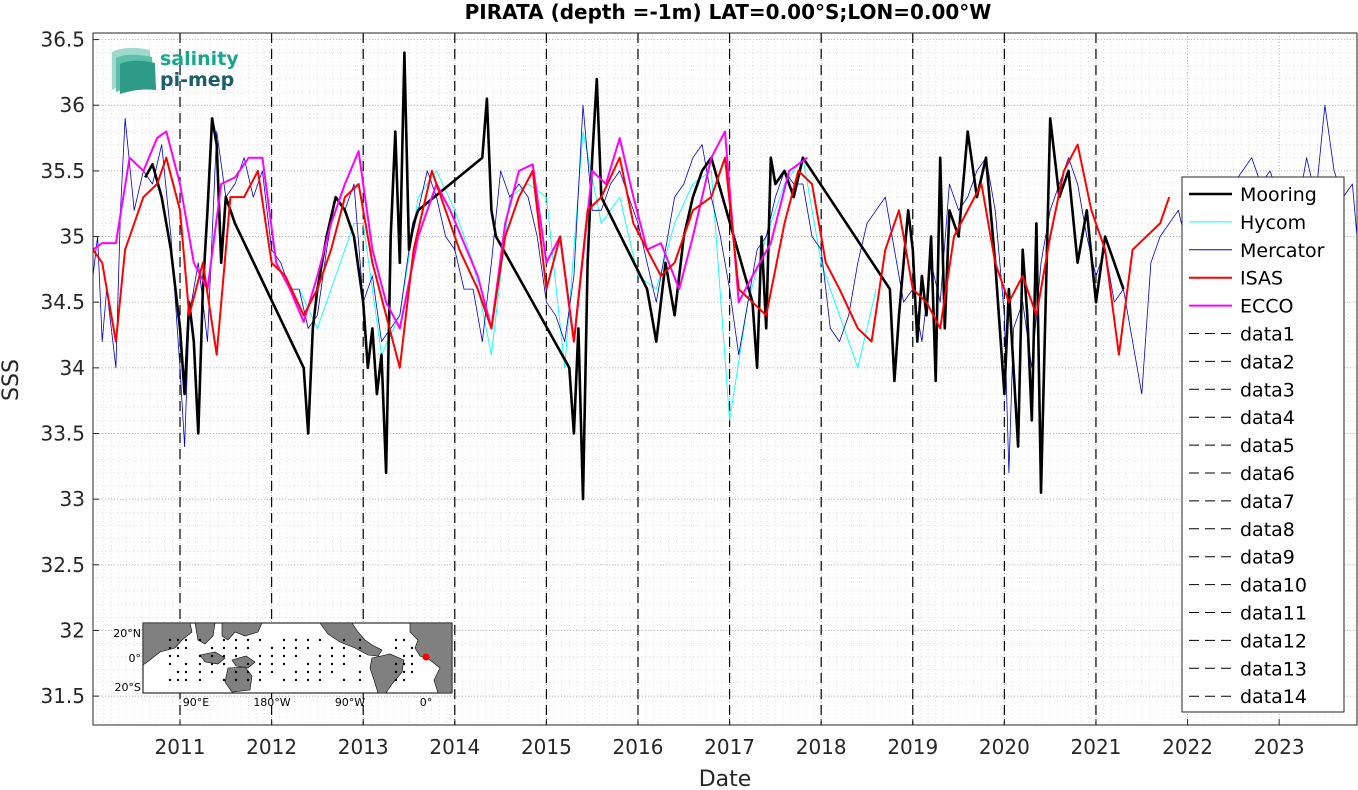 This screenshot has width=1358, height=790. Describe the element at coordinates (72, 105) in the screenshot. I see `y-tick-label: 36` at that location.